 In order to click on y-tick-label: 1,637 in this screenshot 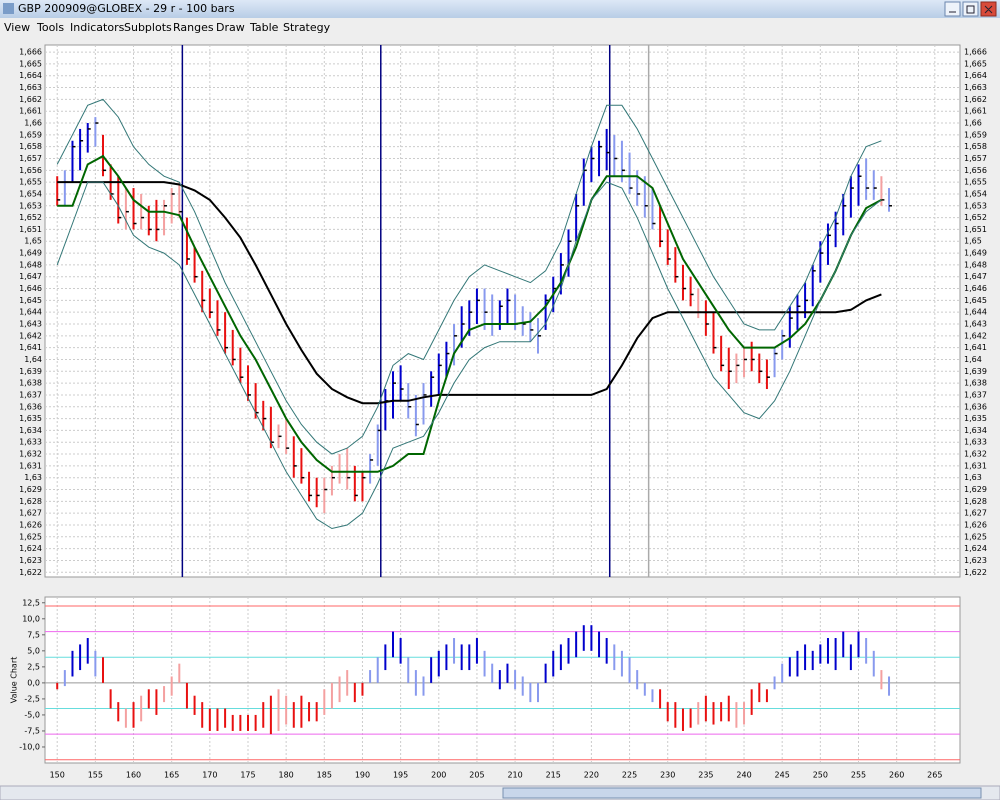, I will do `click(30, 394)`.